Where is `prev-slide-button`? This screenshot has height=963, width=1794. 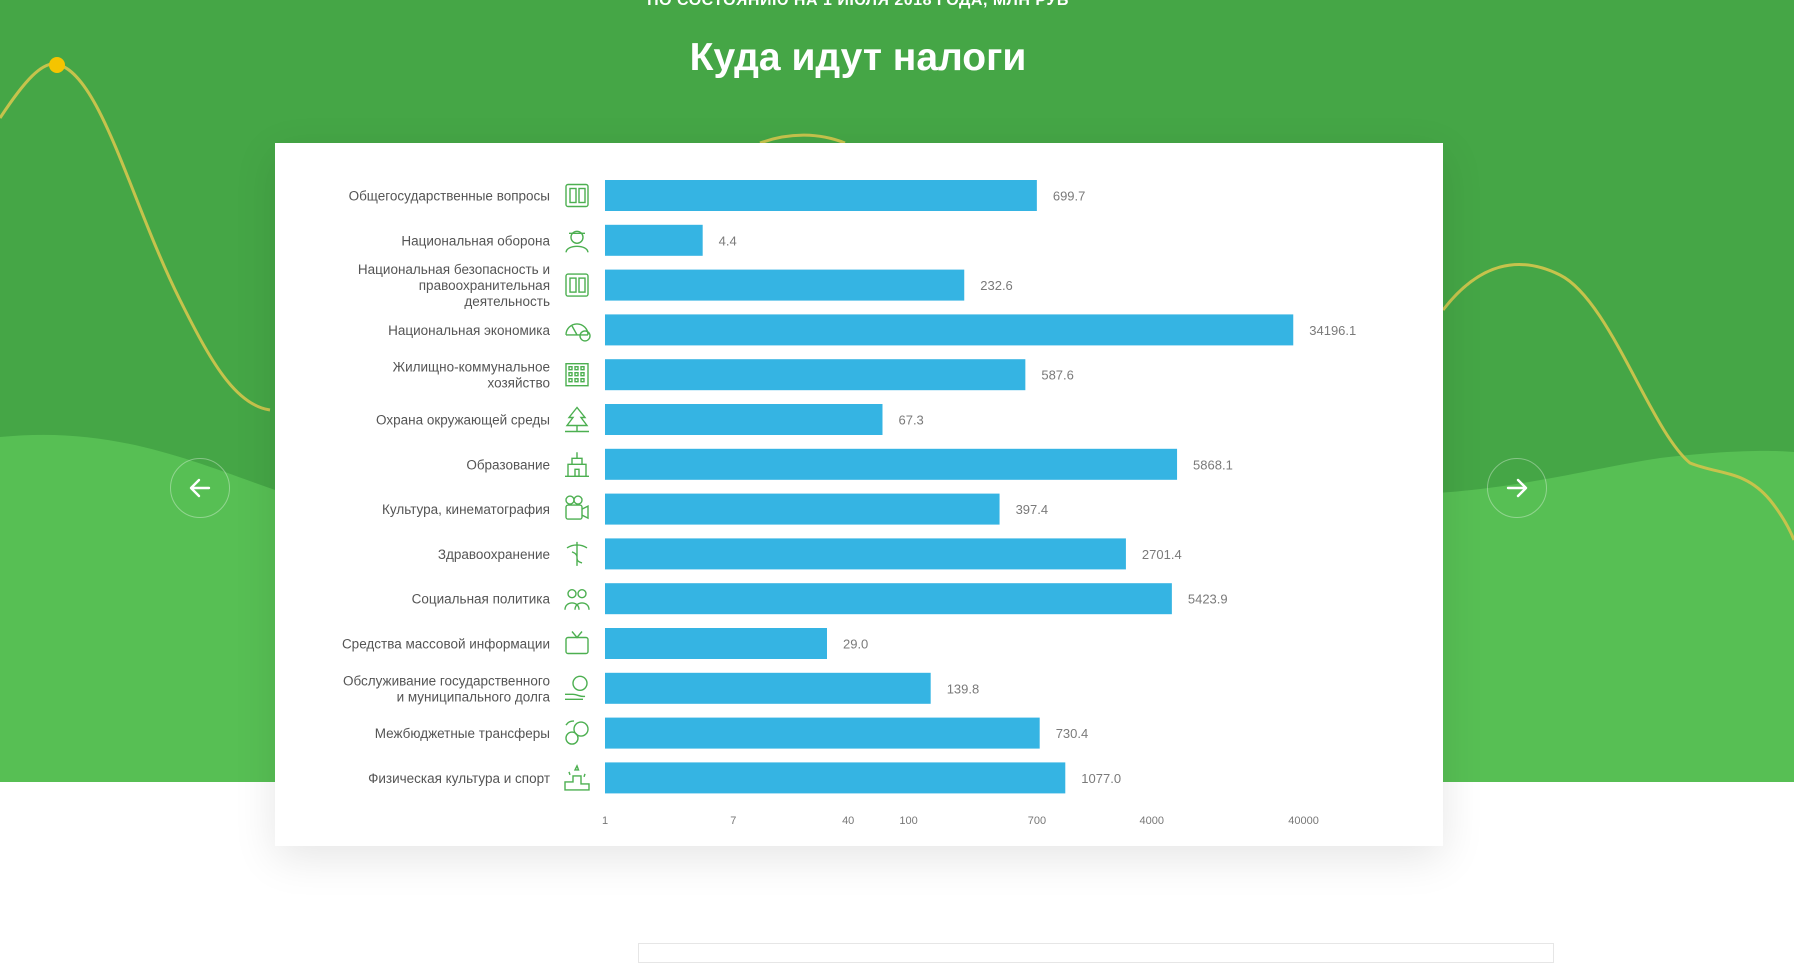 prev-slide-button is located at coordinates (200, 488).